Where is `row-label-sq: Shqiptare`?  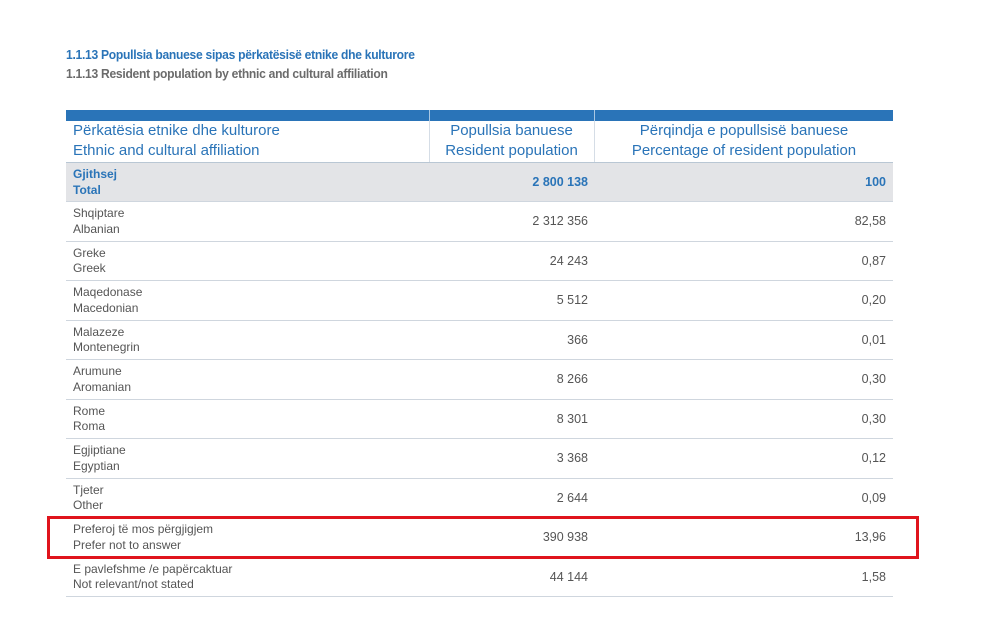 row-label-sq: Shqiptare is located at coordinates (99, 213).